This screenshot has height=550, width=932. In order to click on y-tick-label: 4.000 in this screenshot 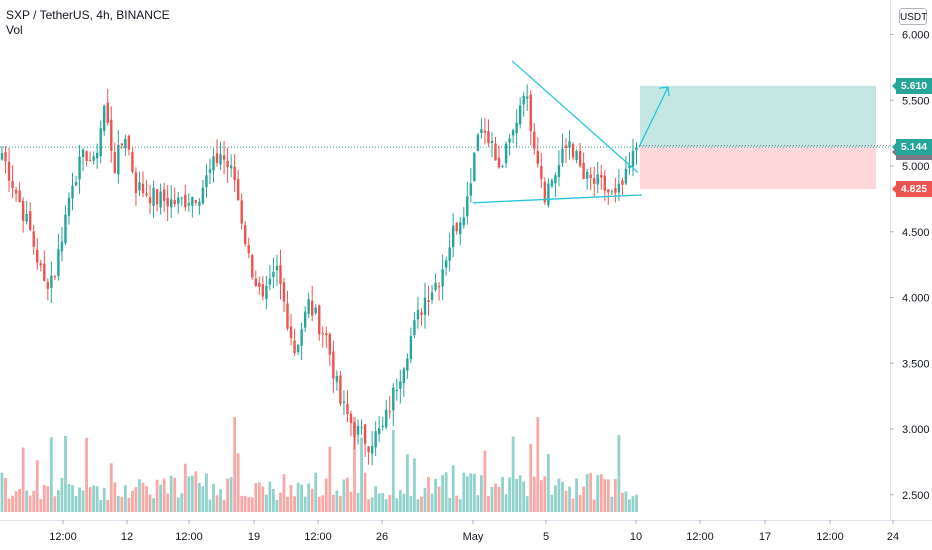, I will do `click(916, 299)`.